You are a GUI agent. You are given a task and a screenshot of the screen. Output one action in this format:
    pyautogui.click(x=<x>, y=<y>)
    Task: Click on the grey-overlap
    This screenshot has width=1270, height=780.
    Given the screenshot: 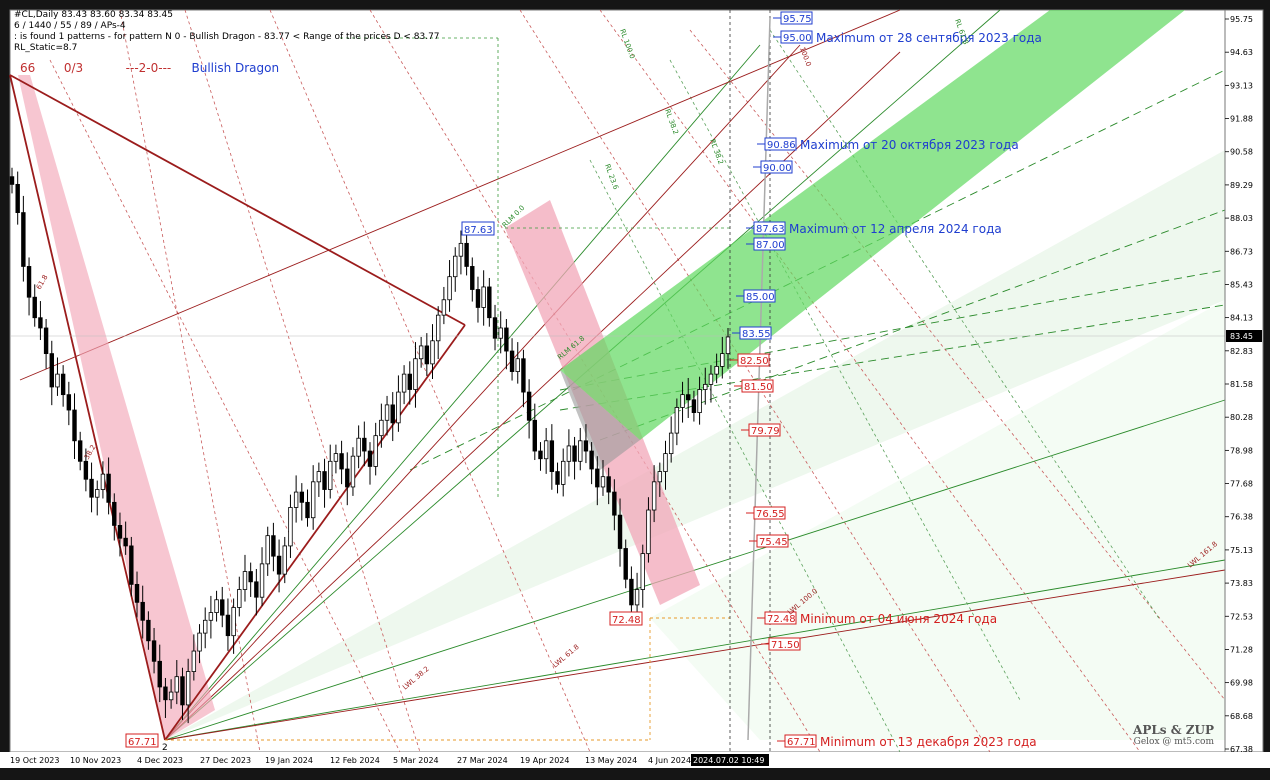 What is the action you would take?
    pyautogui.click(x=600, y=420)
    